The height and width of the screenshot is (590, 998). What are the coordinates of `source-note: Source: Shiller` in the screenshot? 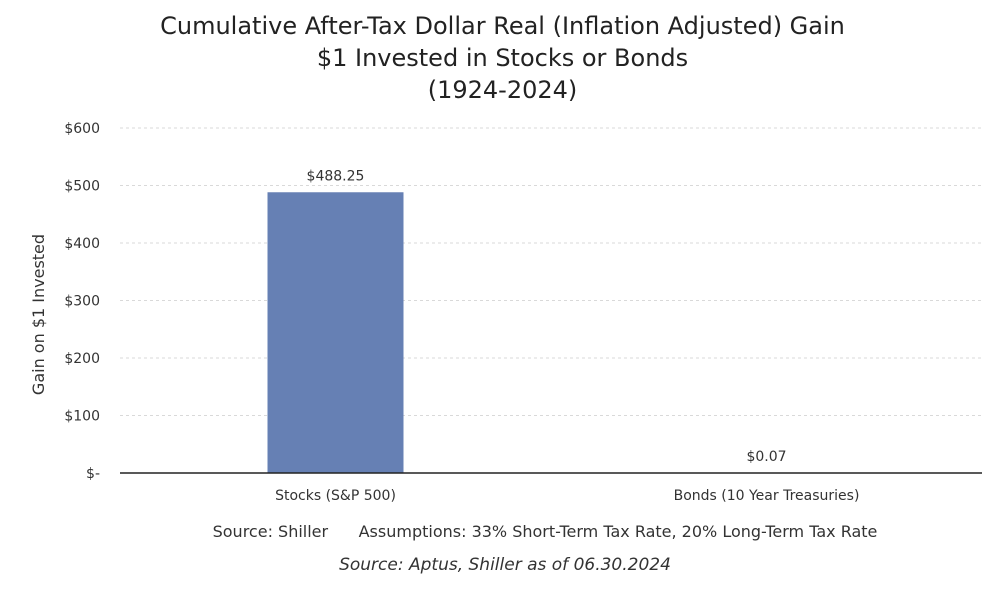 It's located at (270, 531).